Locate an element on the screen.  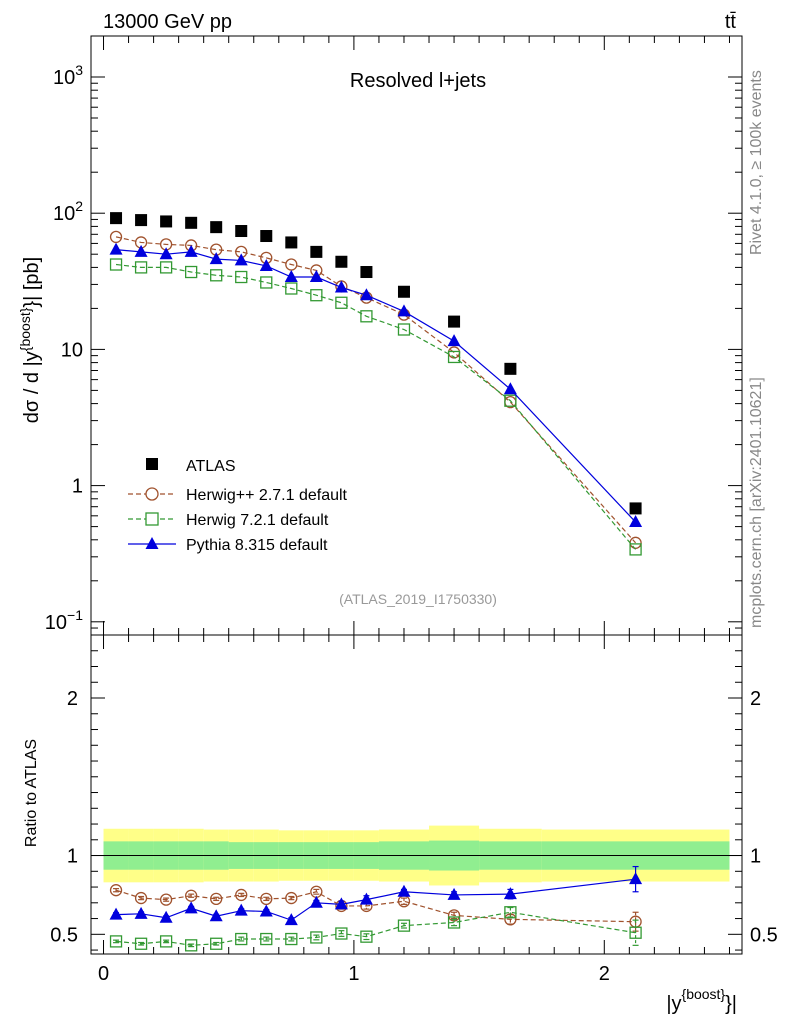
legend-label-pythia: Pythia 8.315 default is located at coordinates (257, 545).